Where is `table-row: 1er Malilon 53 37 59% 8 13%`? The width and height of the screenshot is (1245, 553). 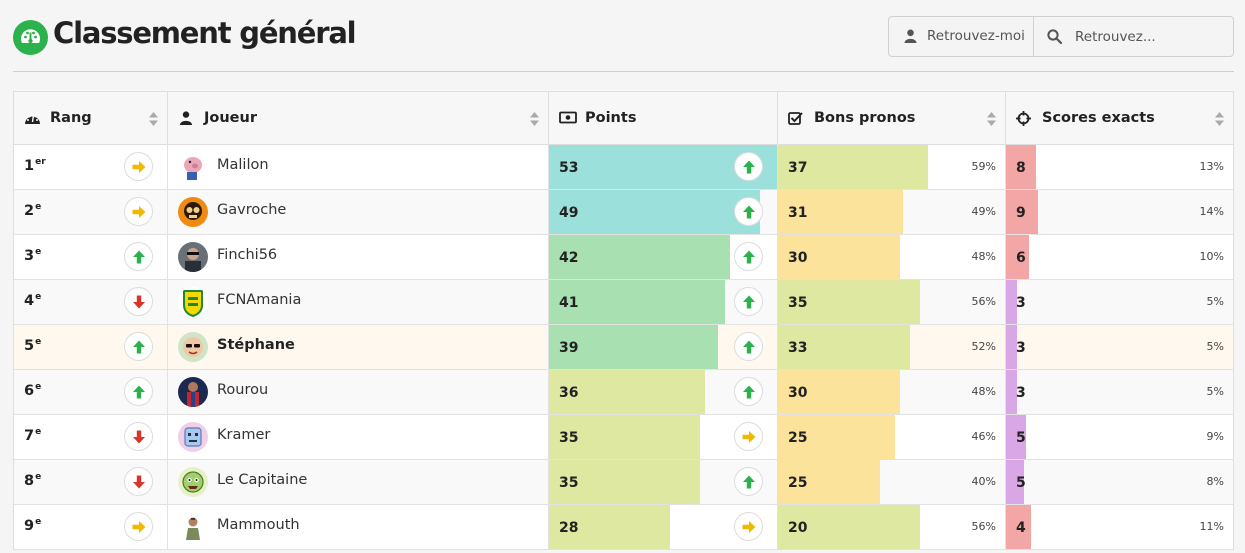
table-row: 1er Malilon 53 37 59% 8 13% is located at coordinates (623, 167).